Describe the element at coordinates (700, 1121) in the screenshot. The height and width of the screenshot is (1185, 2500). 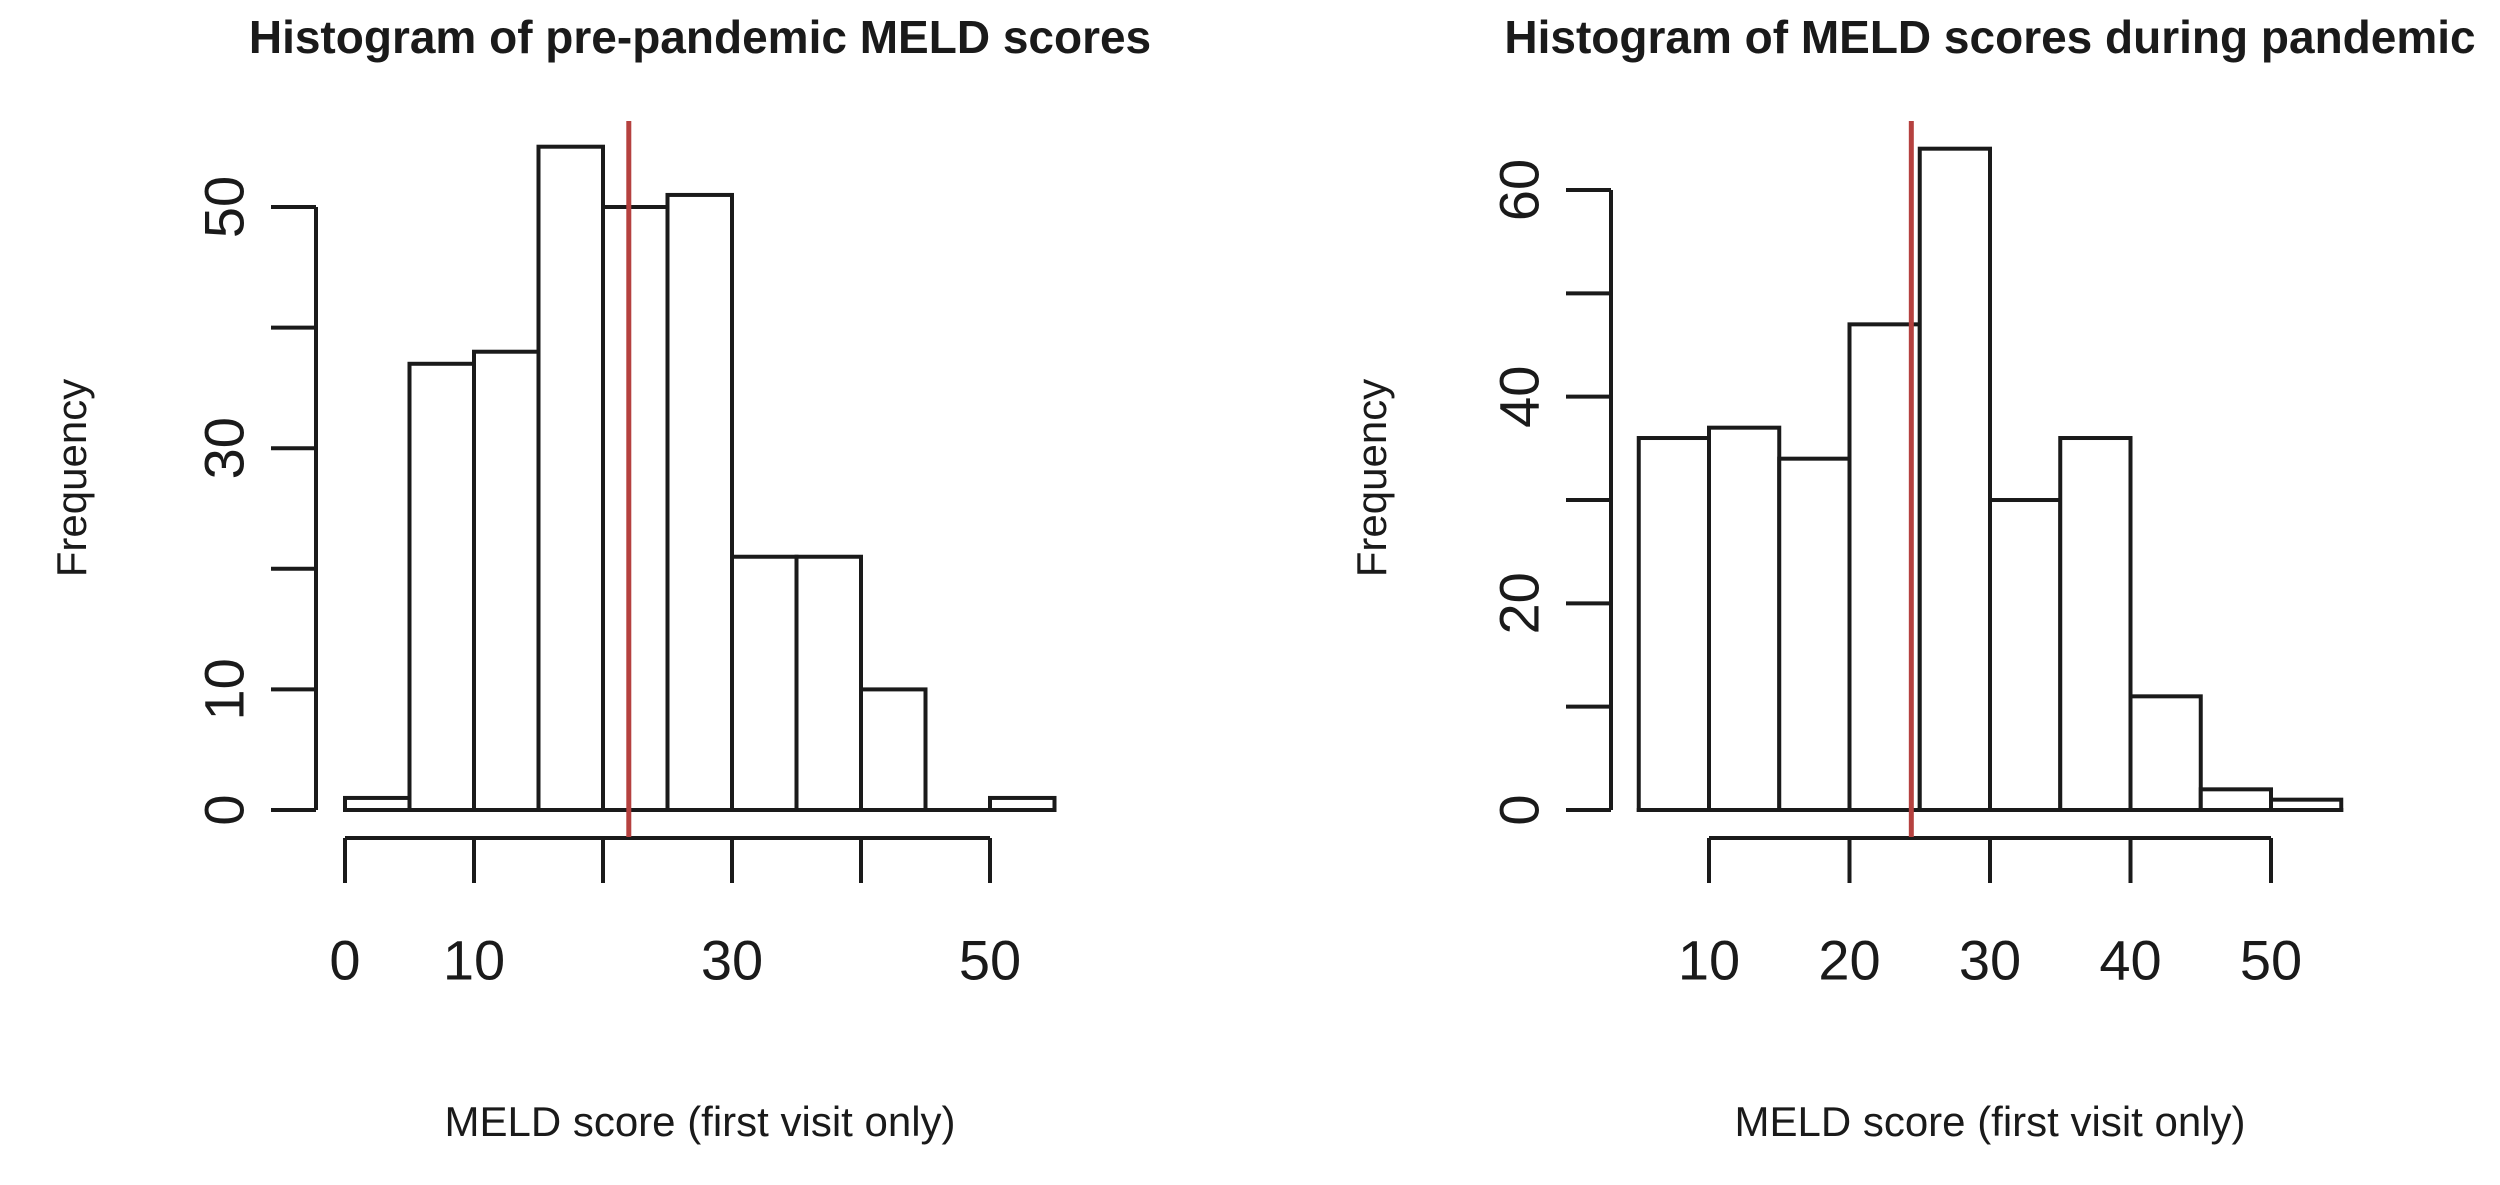
I see `left-x-axis-label: MELD score (first visit only)` at that location.